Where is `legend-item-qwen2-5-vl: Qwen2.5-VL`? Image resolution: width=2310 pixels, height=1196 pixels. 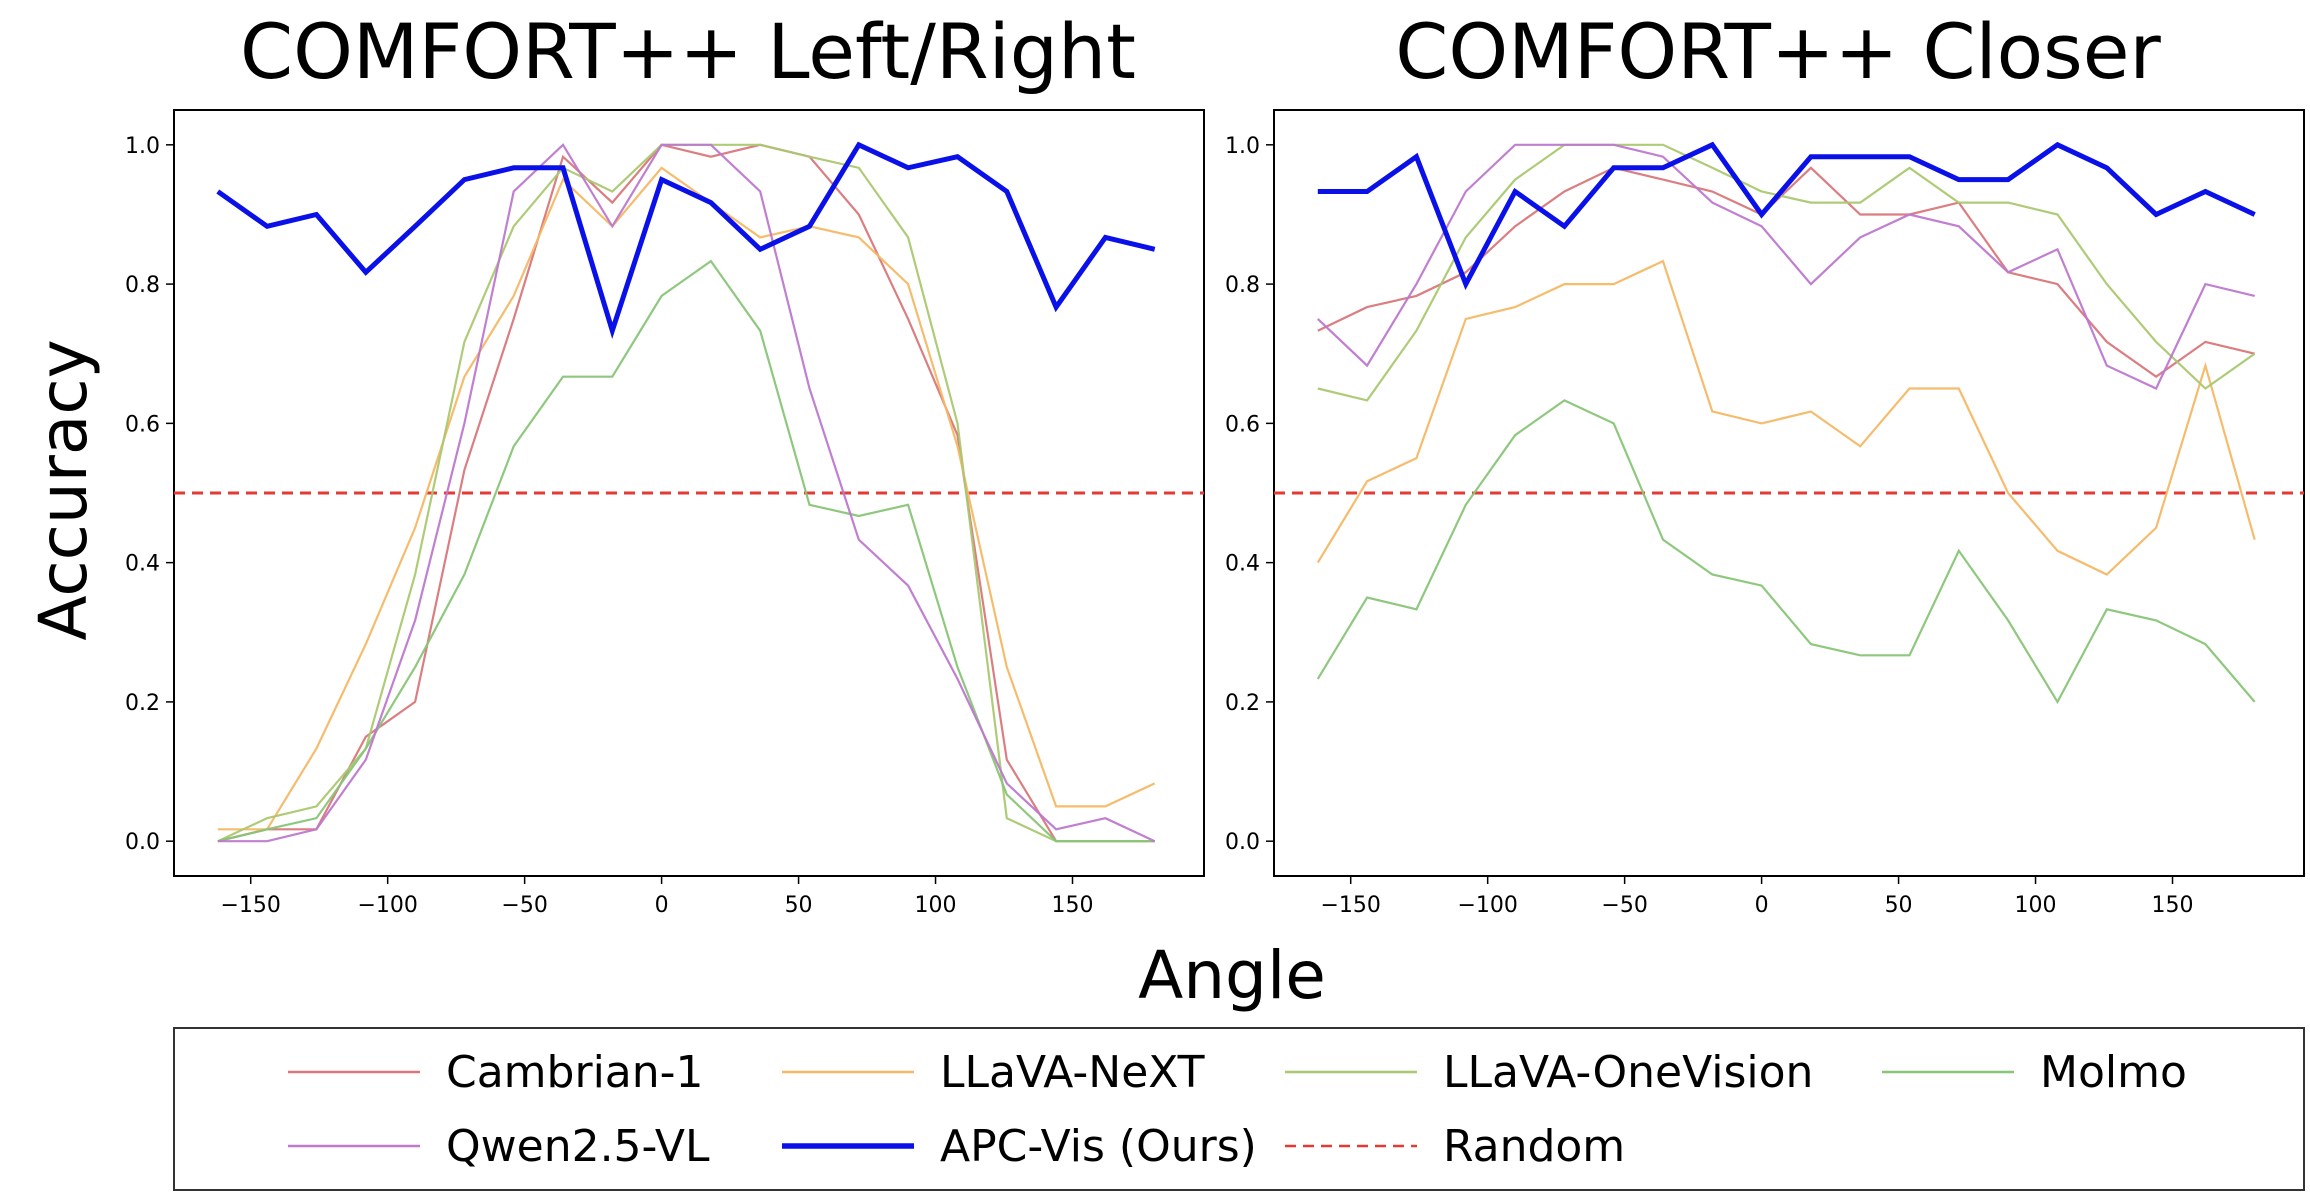
legend-item-qwen2-5-vl: Qwen2.5-VL is located at coordinates (499, 1146).